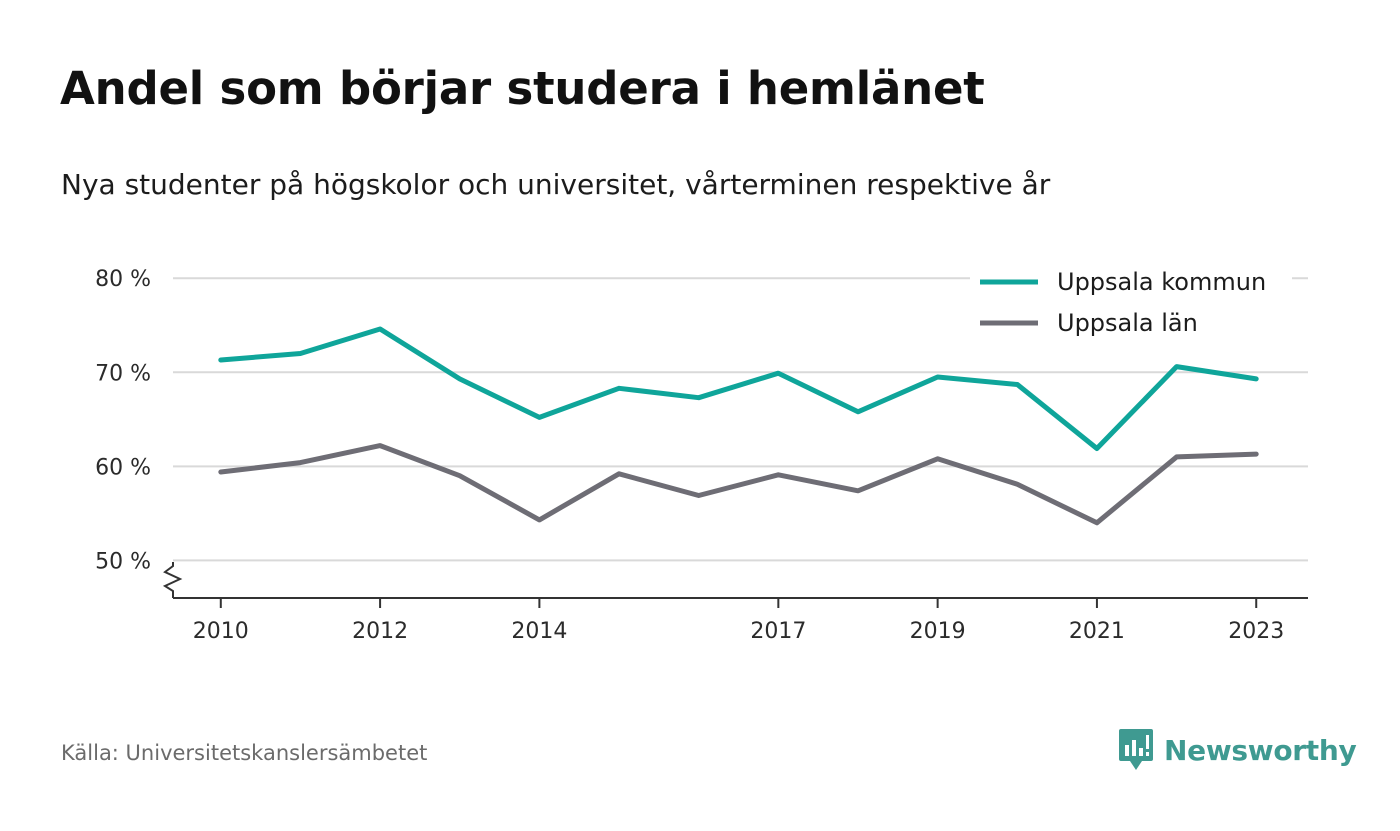  I want to click on y-tick-label: 50 %, so click(123, 561).